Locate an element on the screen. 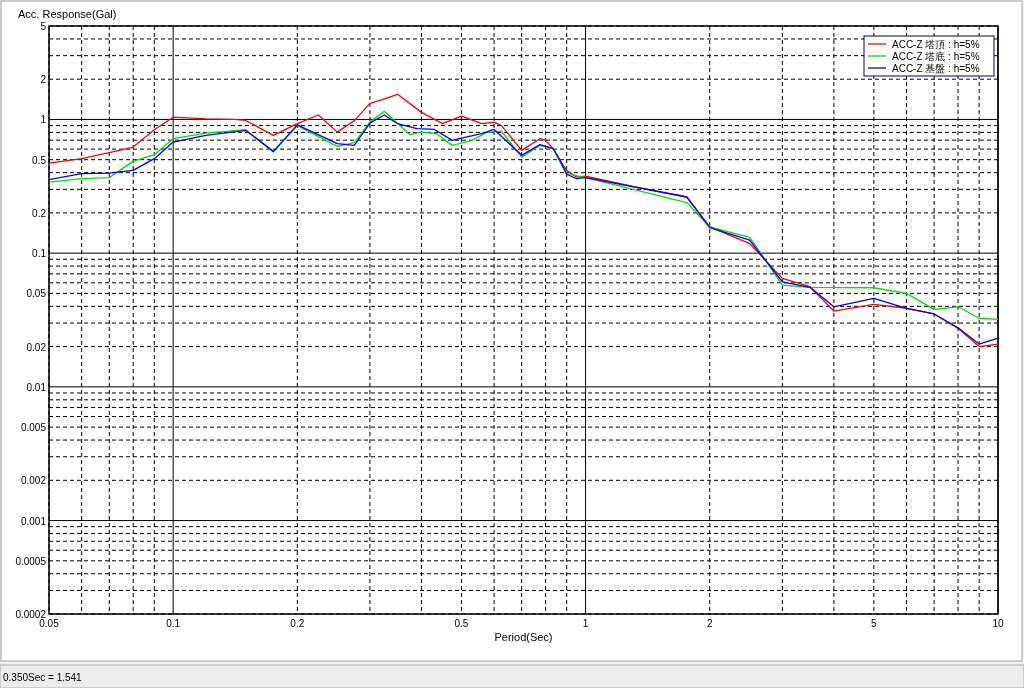 The width and height of the screenshot is (1024, 688). x-tick-label: 10 is located at coordinates (998, 623).